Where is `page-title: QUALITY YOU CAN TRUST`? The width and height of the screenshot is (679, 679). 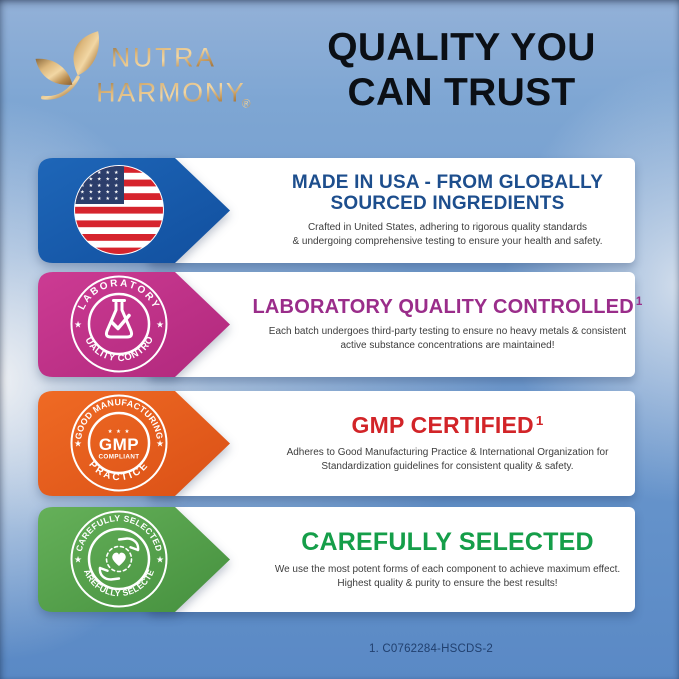 page-title: QUALITY YOU CAN TRUST is located at coordinates (461, 71).